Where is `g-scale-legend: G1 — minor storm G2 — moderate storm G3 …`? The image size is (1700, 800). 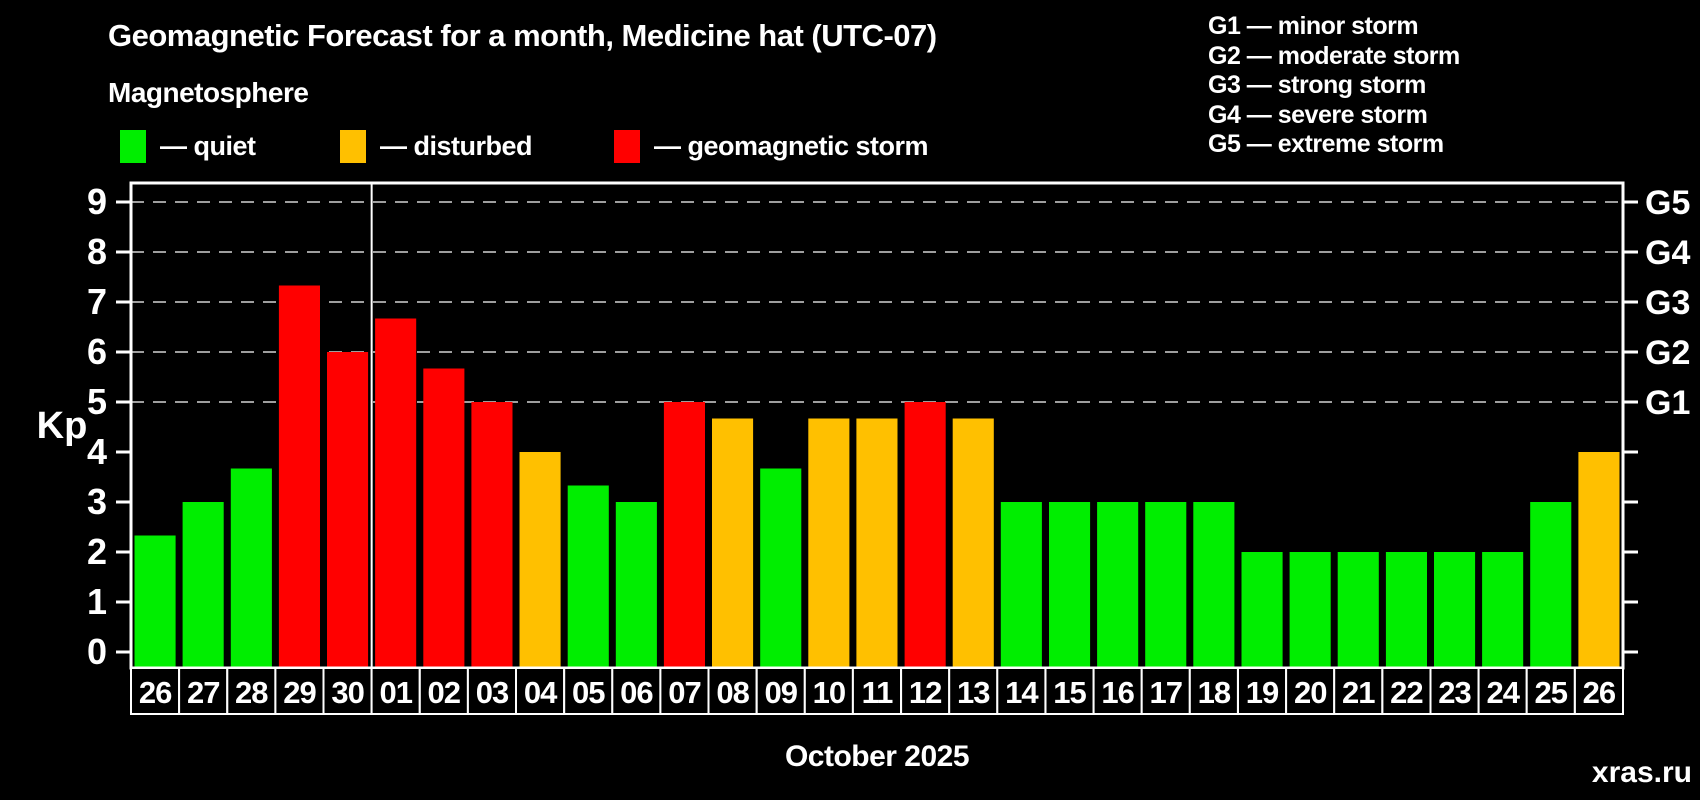 g-scale-legend: G1 — minor storm G2 — moderate storm G3 … is located at coordinates (1334, 86).